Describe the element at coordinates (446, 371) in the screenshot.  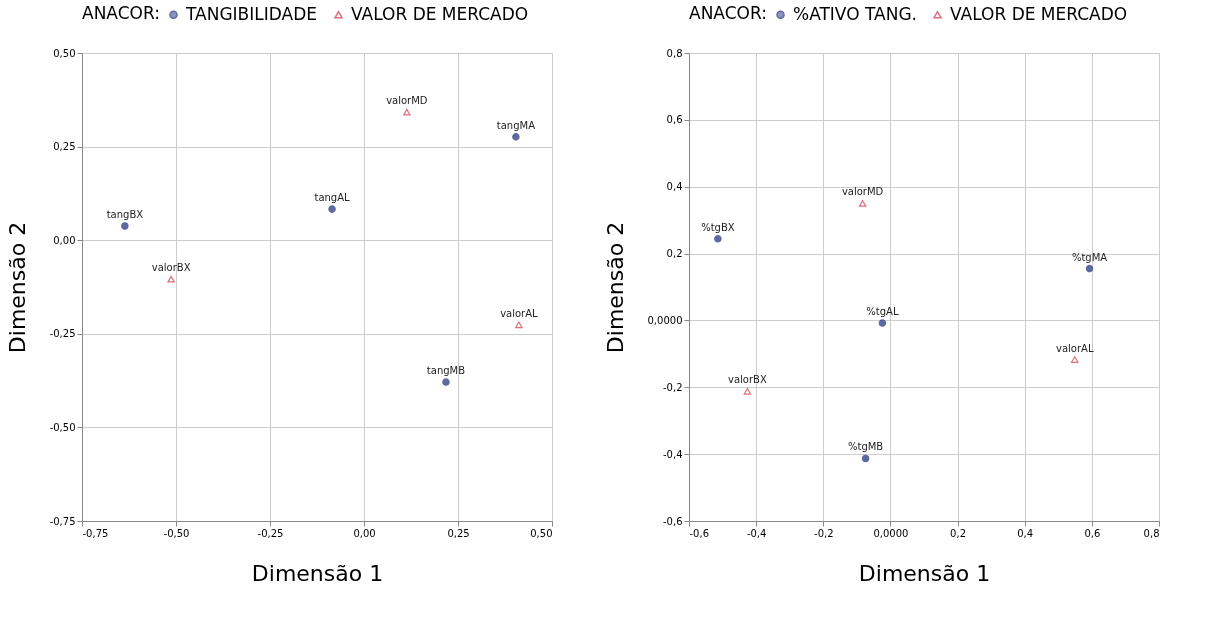
I see `annotation: tangMB` at that location.